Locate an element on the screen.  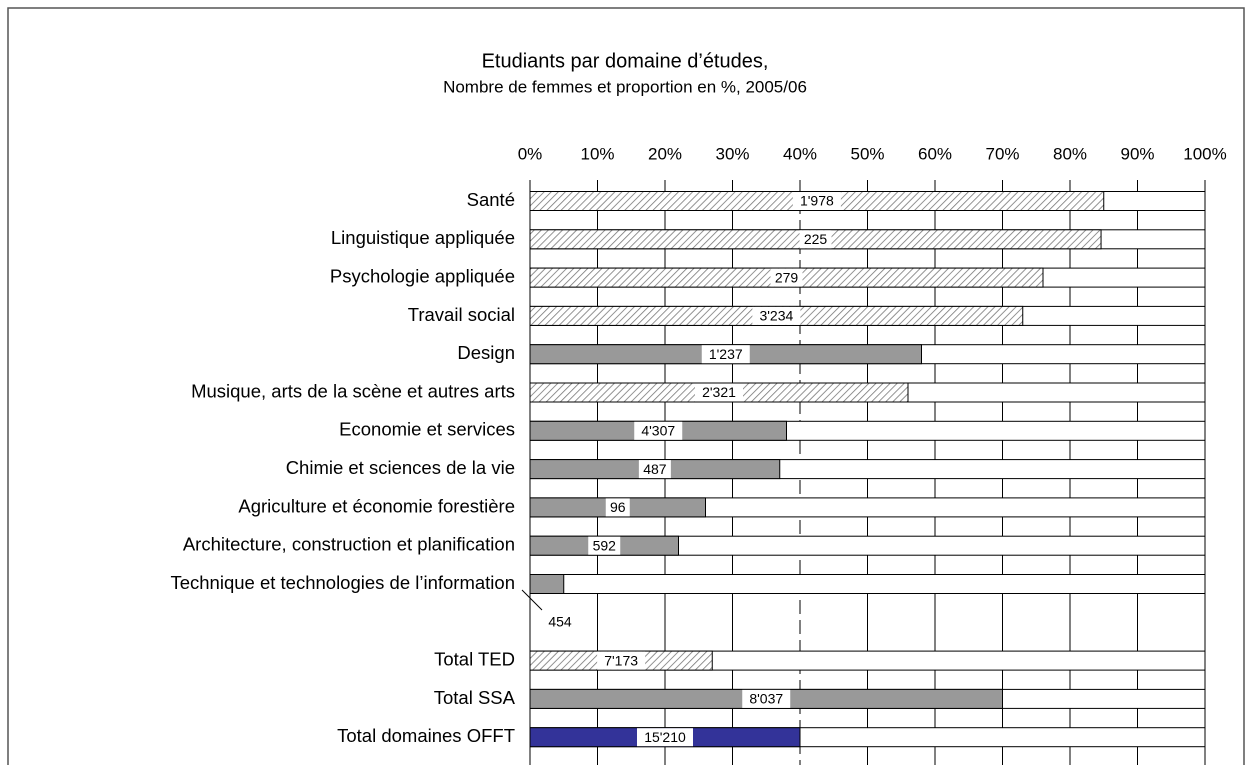
x-tick-label: 80% is located at coordinates (1070, 153).